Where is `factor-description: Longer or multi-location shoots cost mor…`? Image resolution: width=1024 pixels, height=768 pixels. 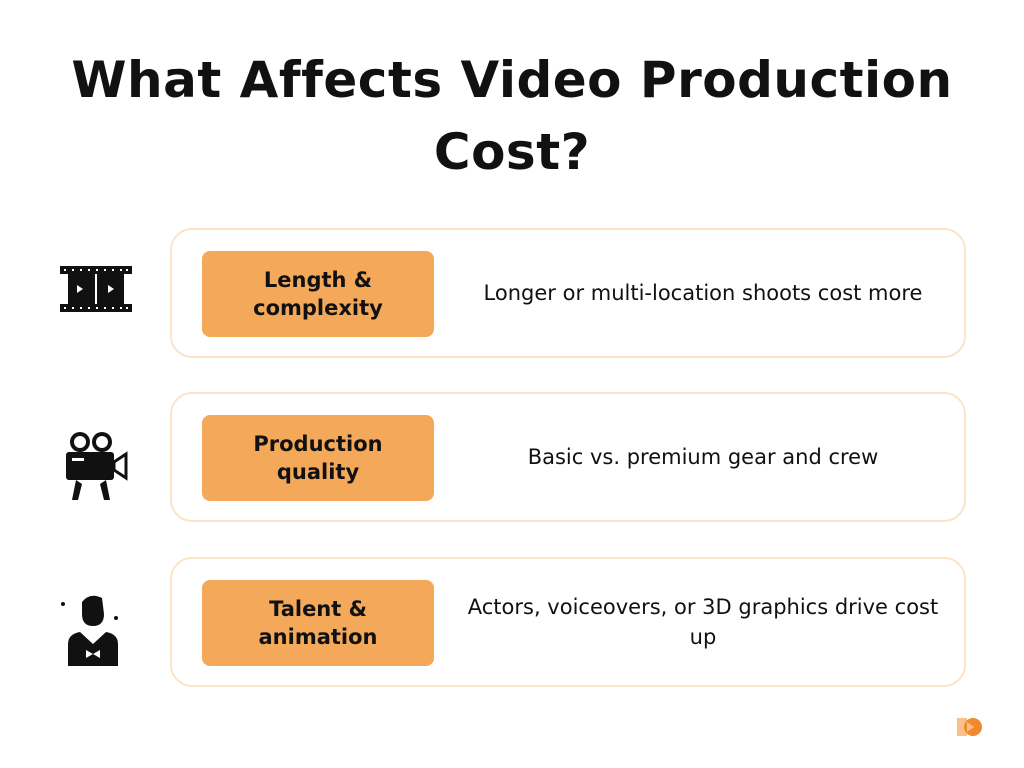
factor-description: Longer or multi-location shoots cost mor… is located at coordinates (703, 293).